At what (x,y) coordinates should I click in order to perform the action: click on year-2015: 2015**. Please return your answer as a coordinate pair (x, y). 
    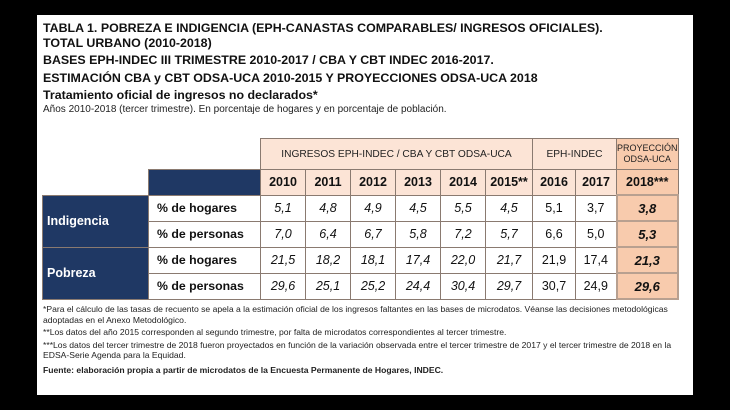
    Looking at the image, I should click on (509, 182).